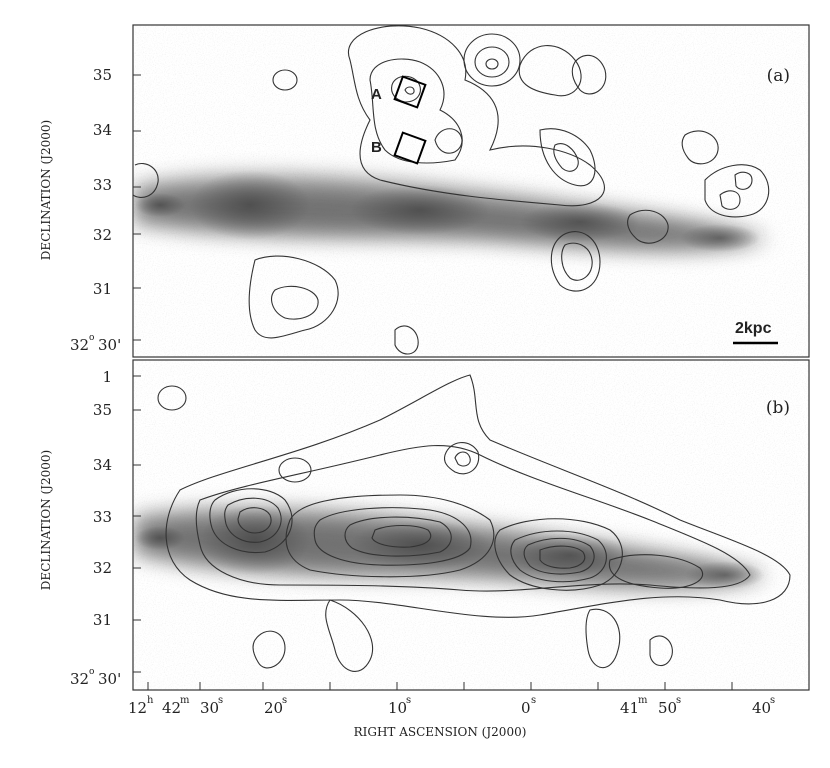  I want to click on panel-a-ytick-2: 33, so click(102, 185).